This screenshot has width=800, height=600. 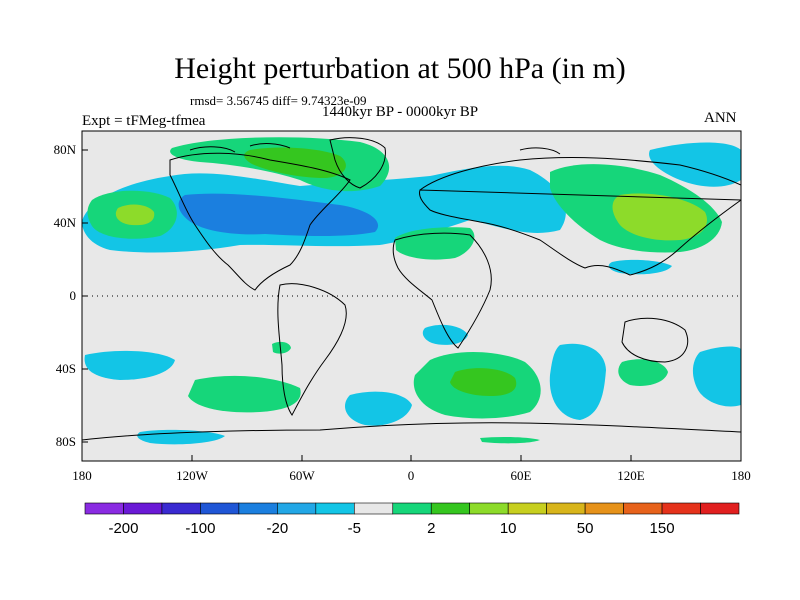 I want to click on south-atlantic-high-core, so click(x=483, y=382).